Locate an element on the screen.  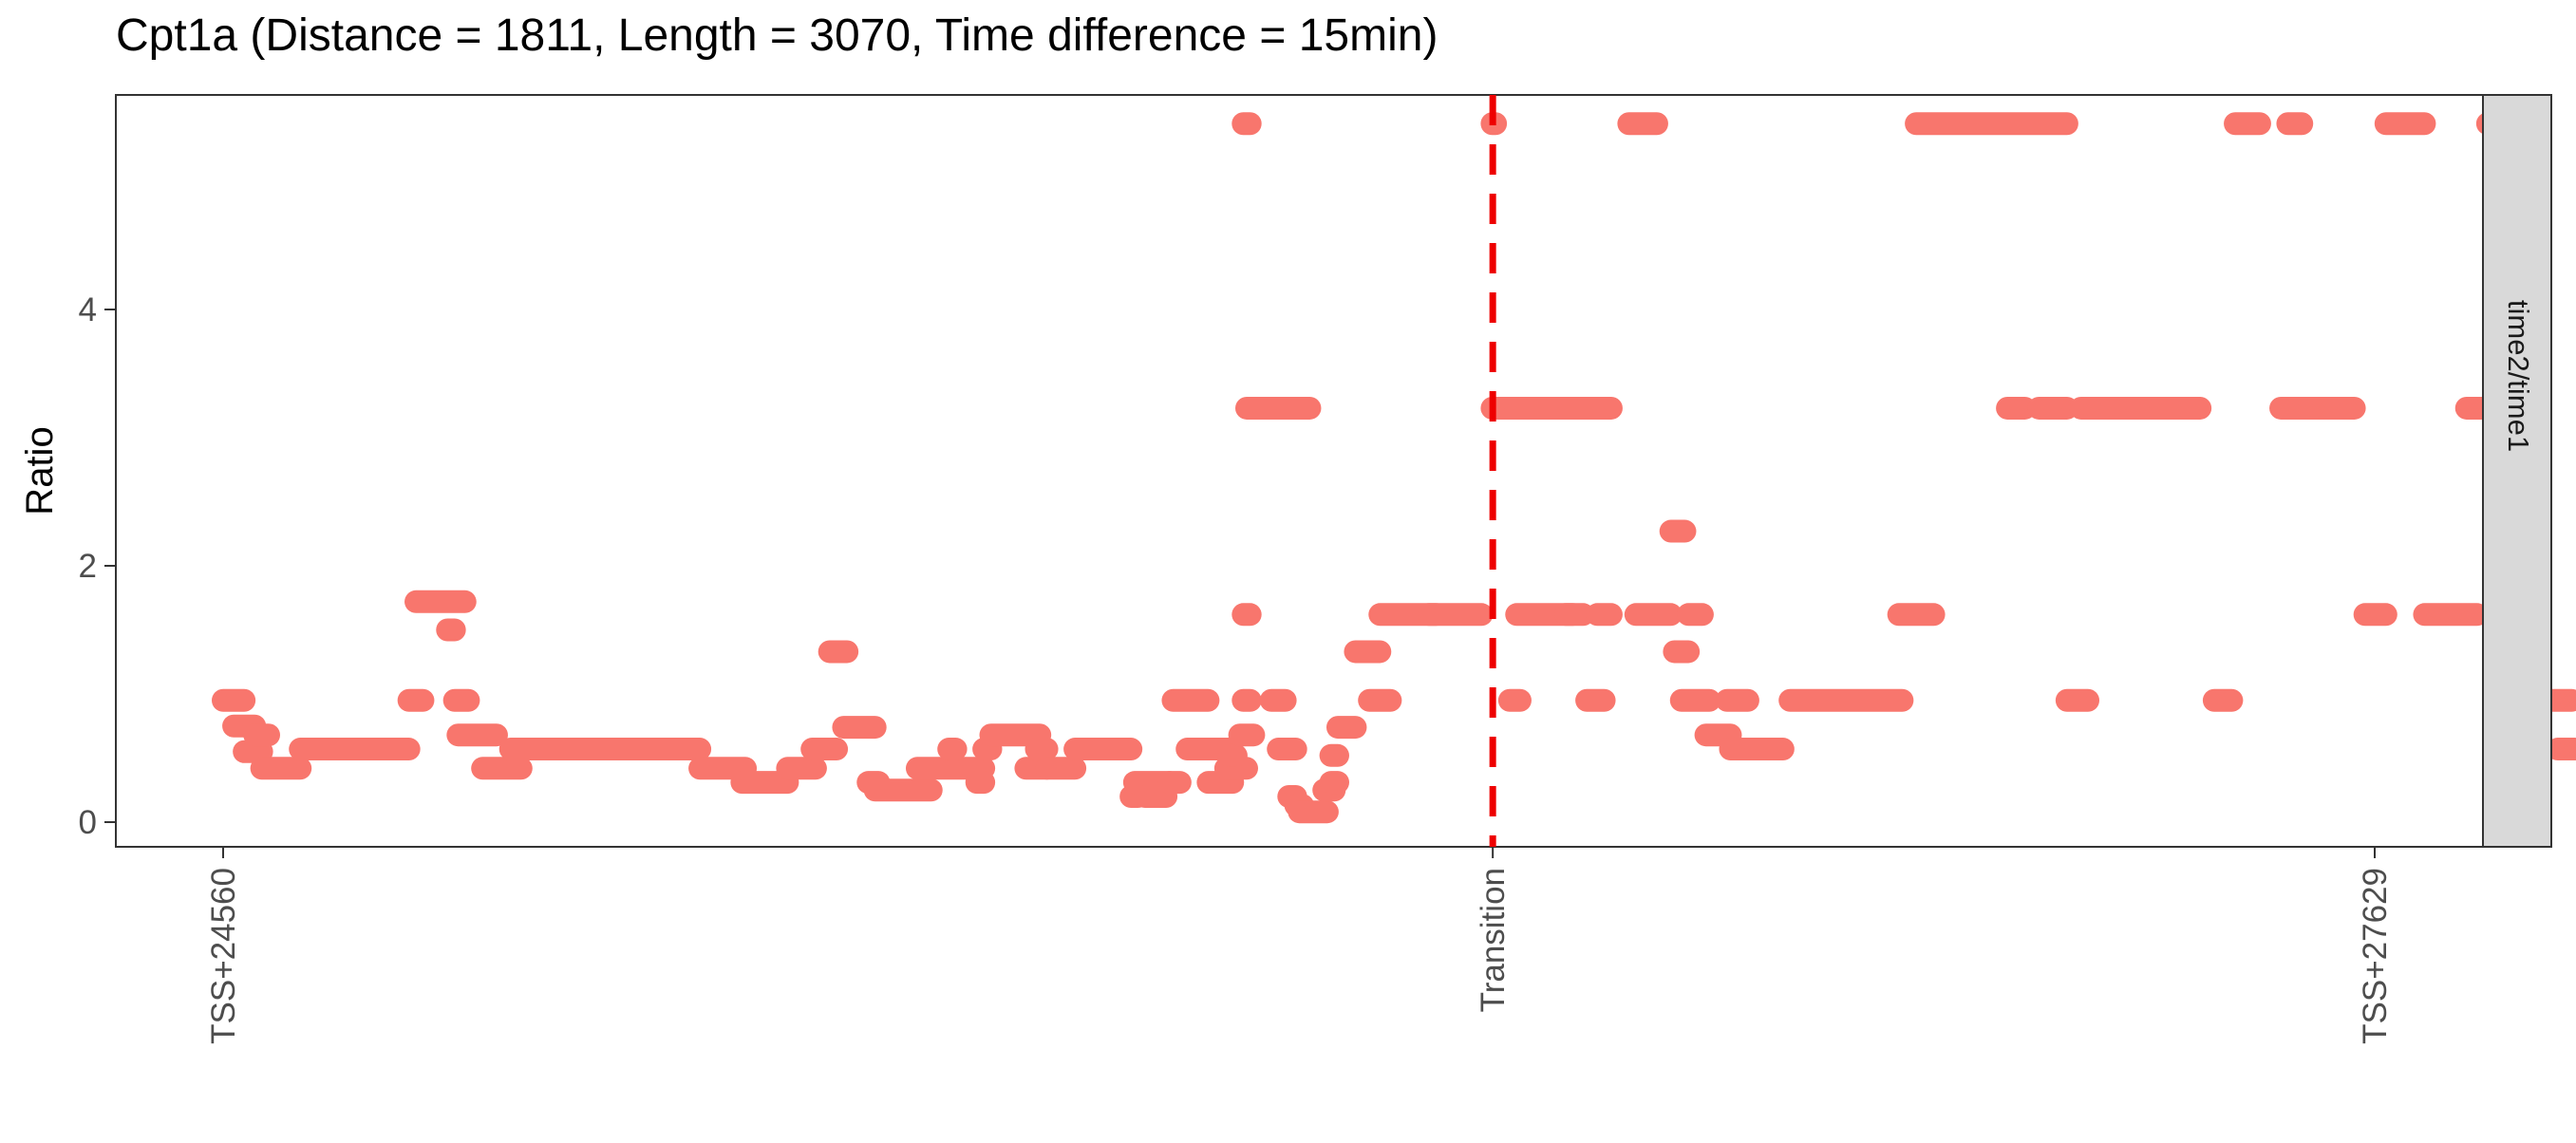
y-axis: 0 2 4 is located at coordinates (97, 566).